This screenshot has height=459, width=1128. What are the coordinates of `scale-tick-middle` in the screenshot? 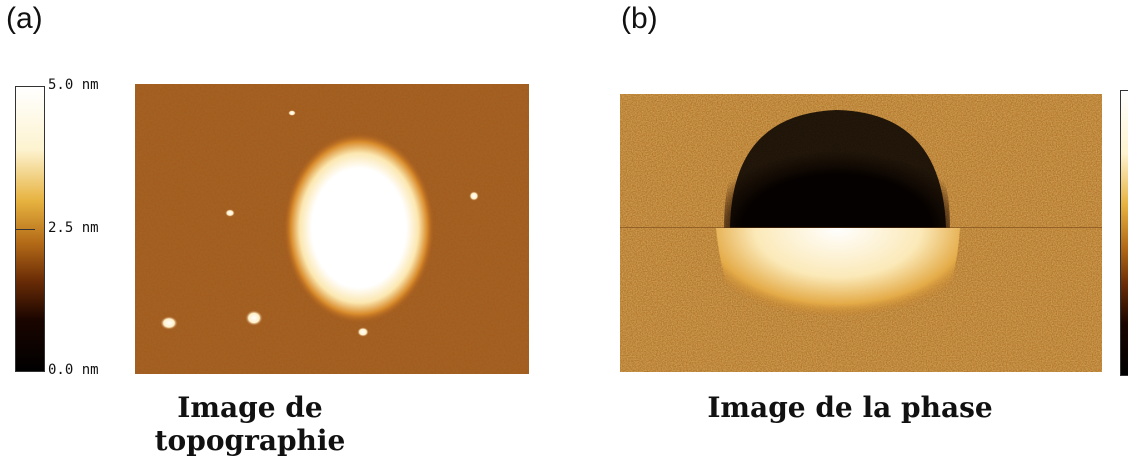 It's located at (25, 229).